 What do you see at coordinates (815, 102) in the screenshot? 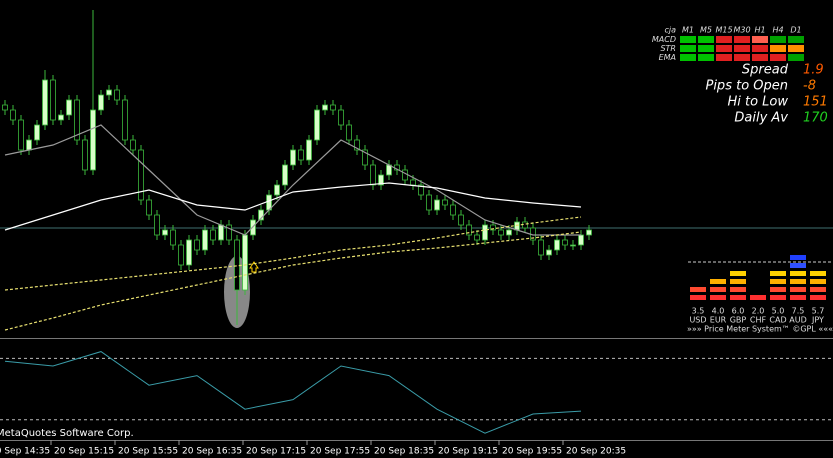
I see `info-value: 151` at bounding box center [815, 102].